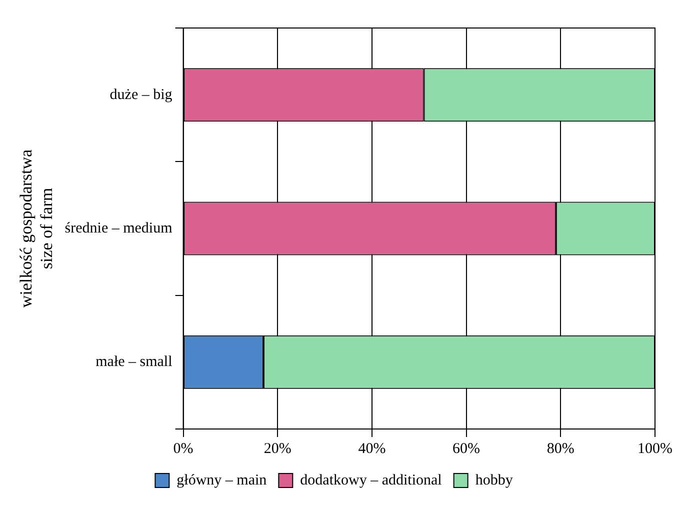  Describe the element at coordinates (141, 94) in the screenshot. I see `y-tick-label: duże – big` at that location.